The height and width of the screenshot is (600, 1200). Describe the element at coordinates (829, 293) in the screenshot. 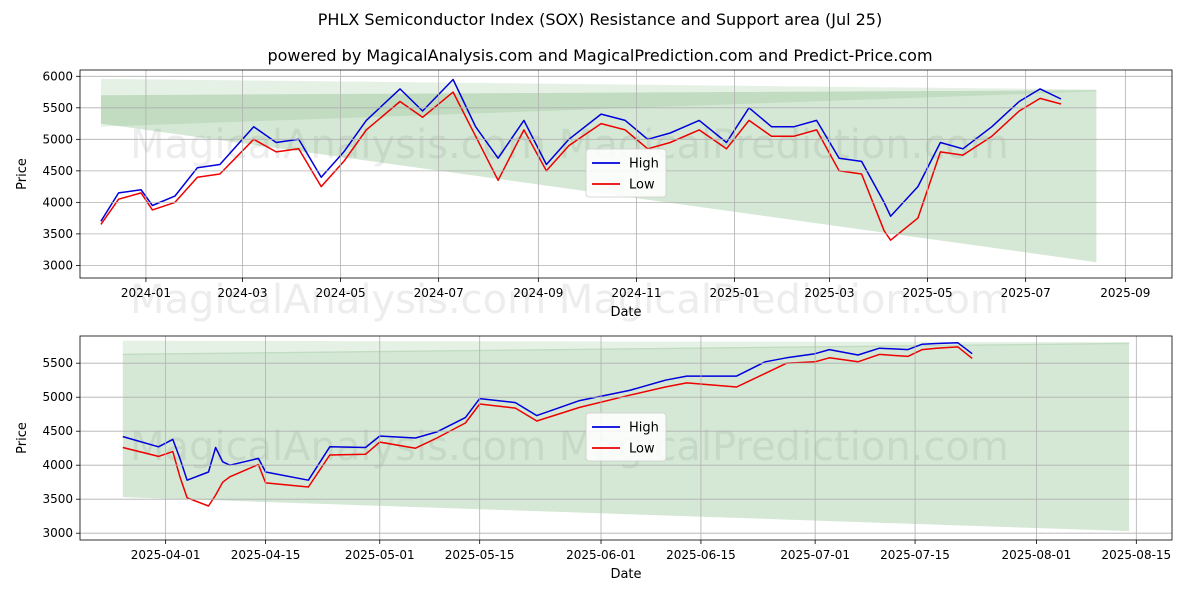

I see `top-x-tick-label: 2025-03` at that location.